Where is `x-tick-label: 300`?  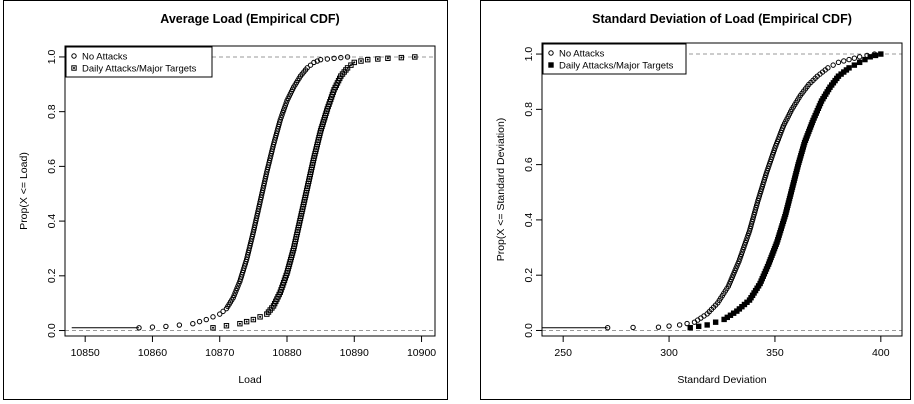
x-tick-label: 300 is located at coordinates (669, 353).